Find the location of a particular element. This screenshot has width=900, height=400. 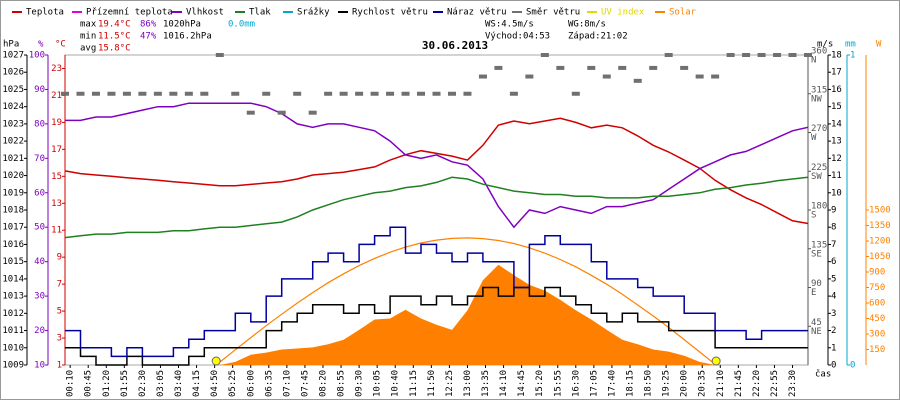

chart-title: 30.06.2013 is located at coordinates (455, 45).